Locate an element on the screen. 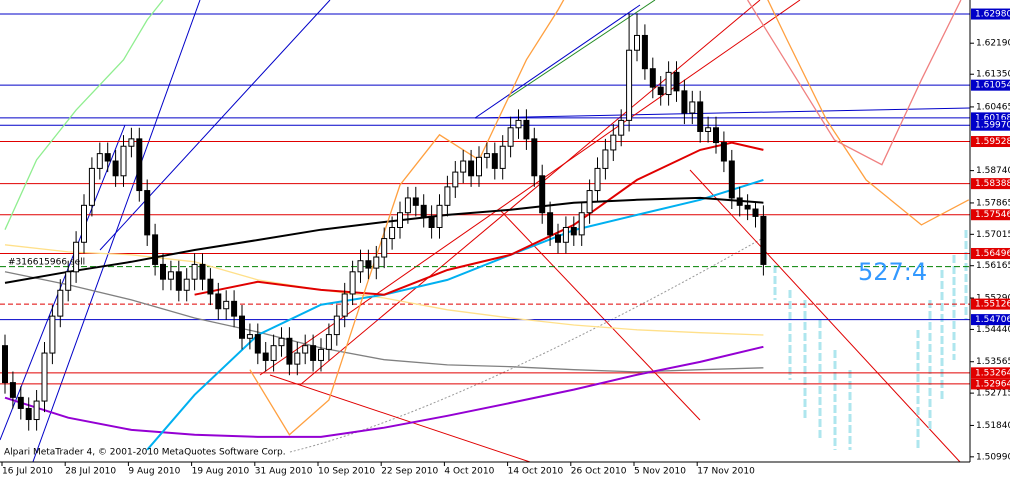  level-text: 1.59970 is located at coordinates (992, 126).